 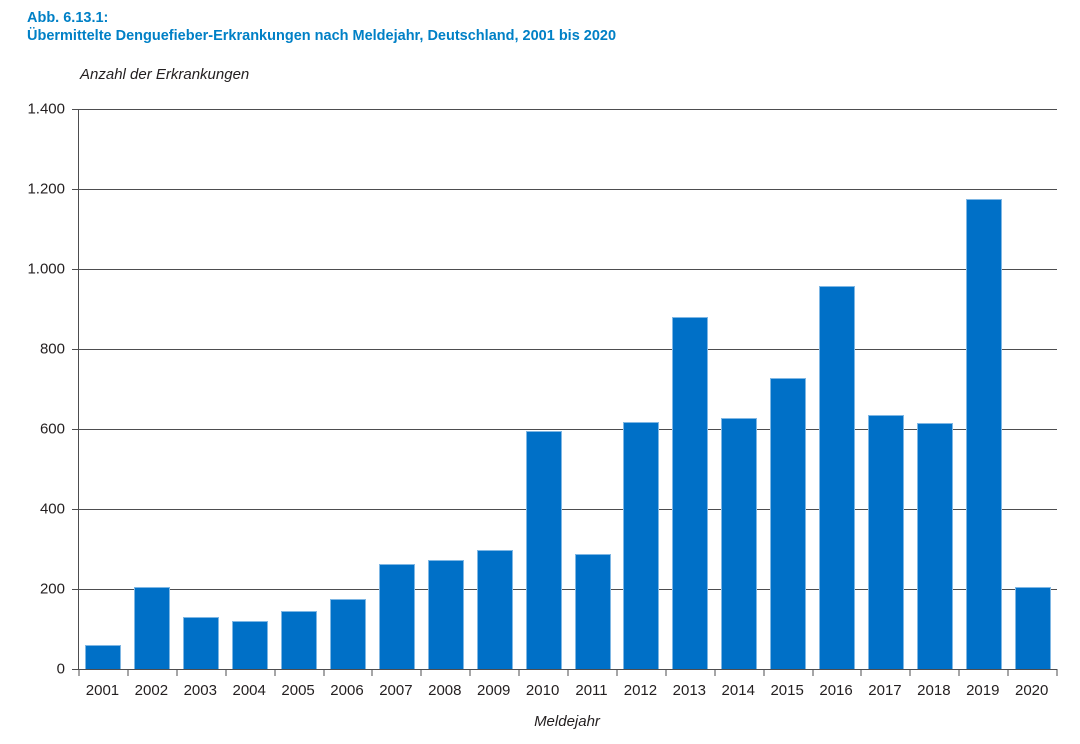 I want to click on bar-2001, so click(x=103, y=657).